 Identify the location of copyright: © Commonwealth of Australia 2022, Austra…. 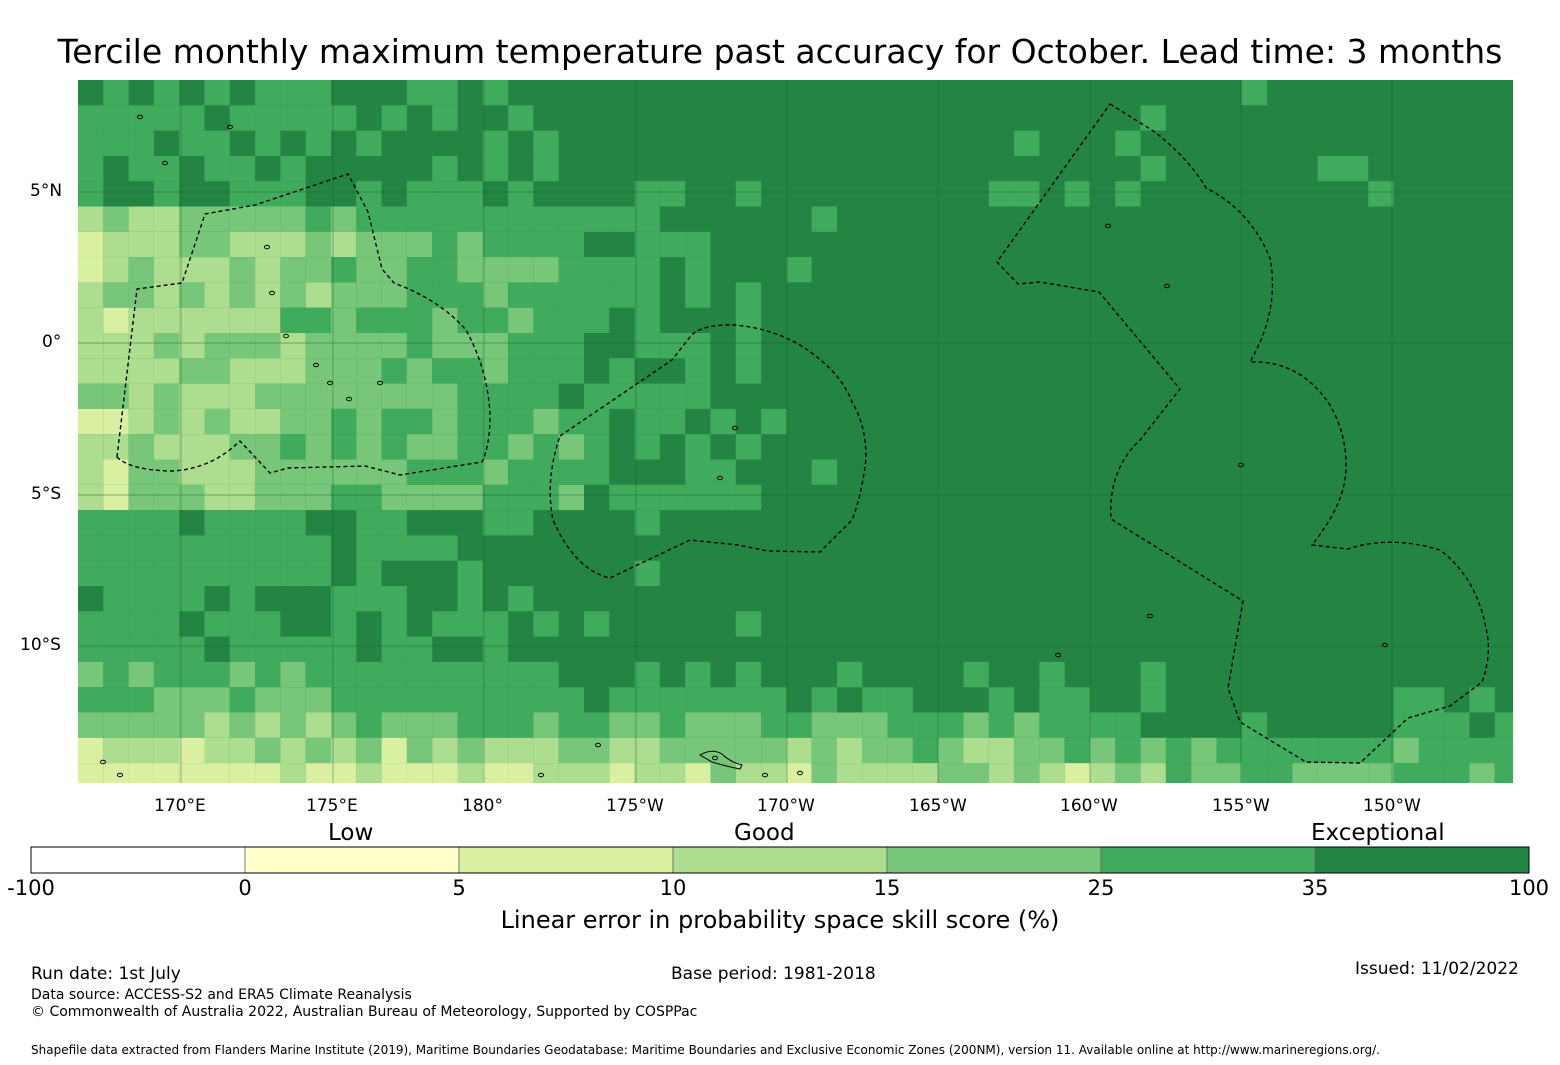
(364, 1012).